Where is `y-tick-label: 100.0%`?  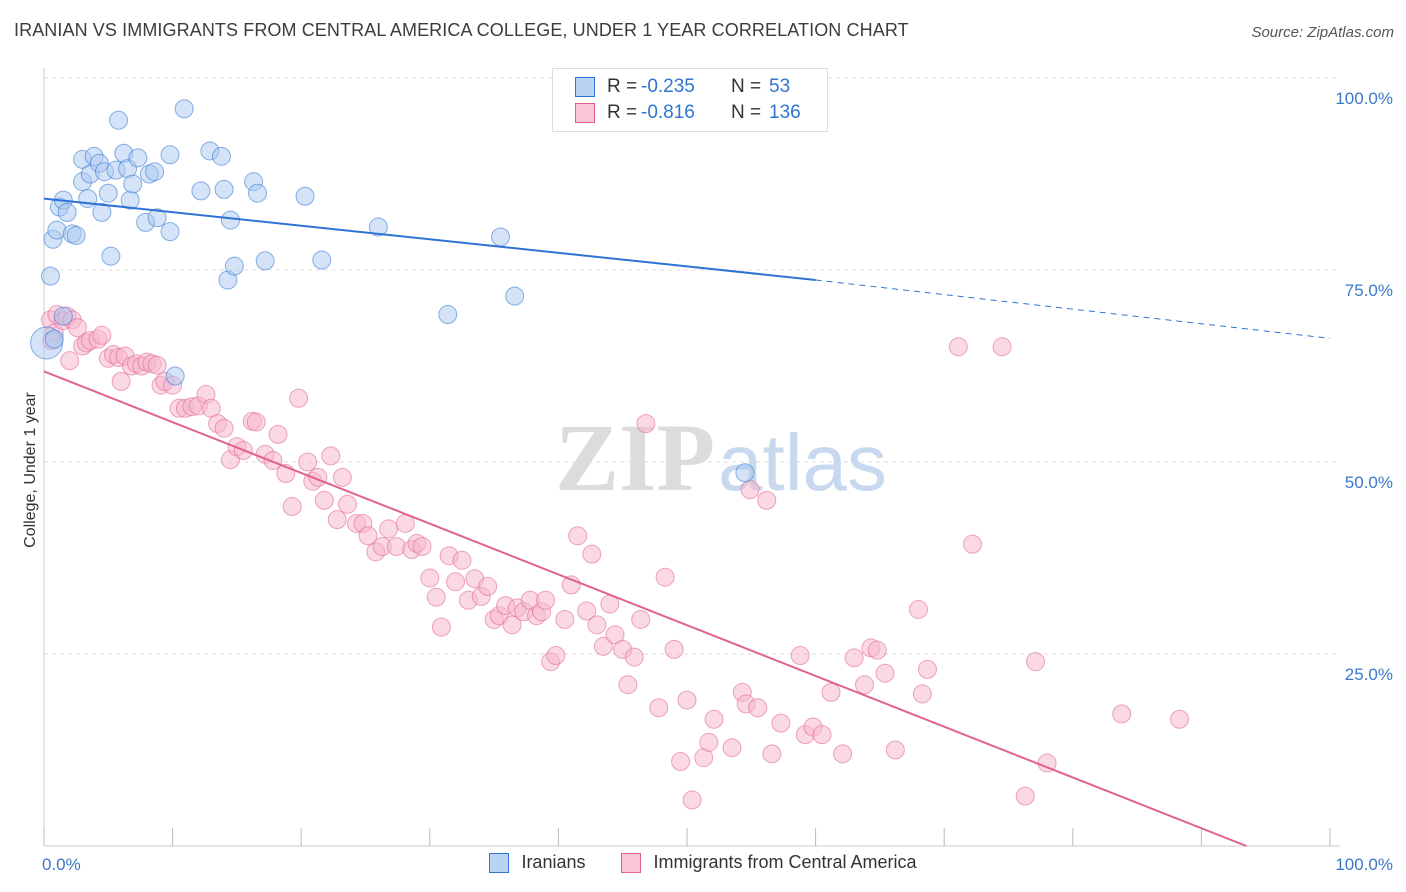 y-tick-label: 100.0% is located at coordinates (1364, 98).